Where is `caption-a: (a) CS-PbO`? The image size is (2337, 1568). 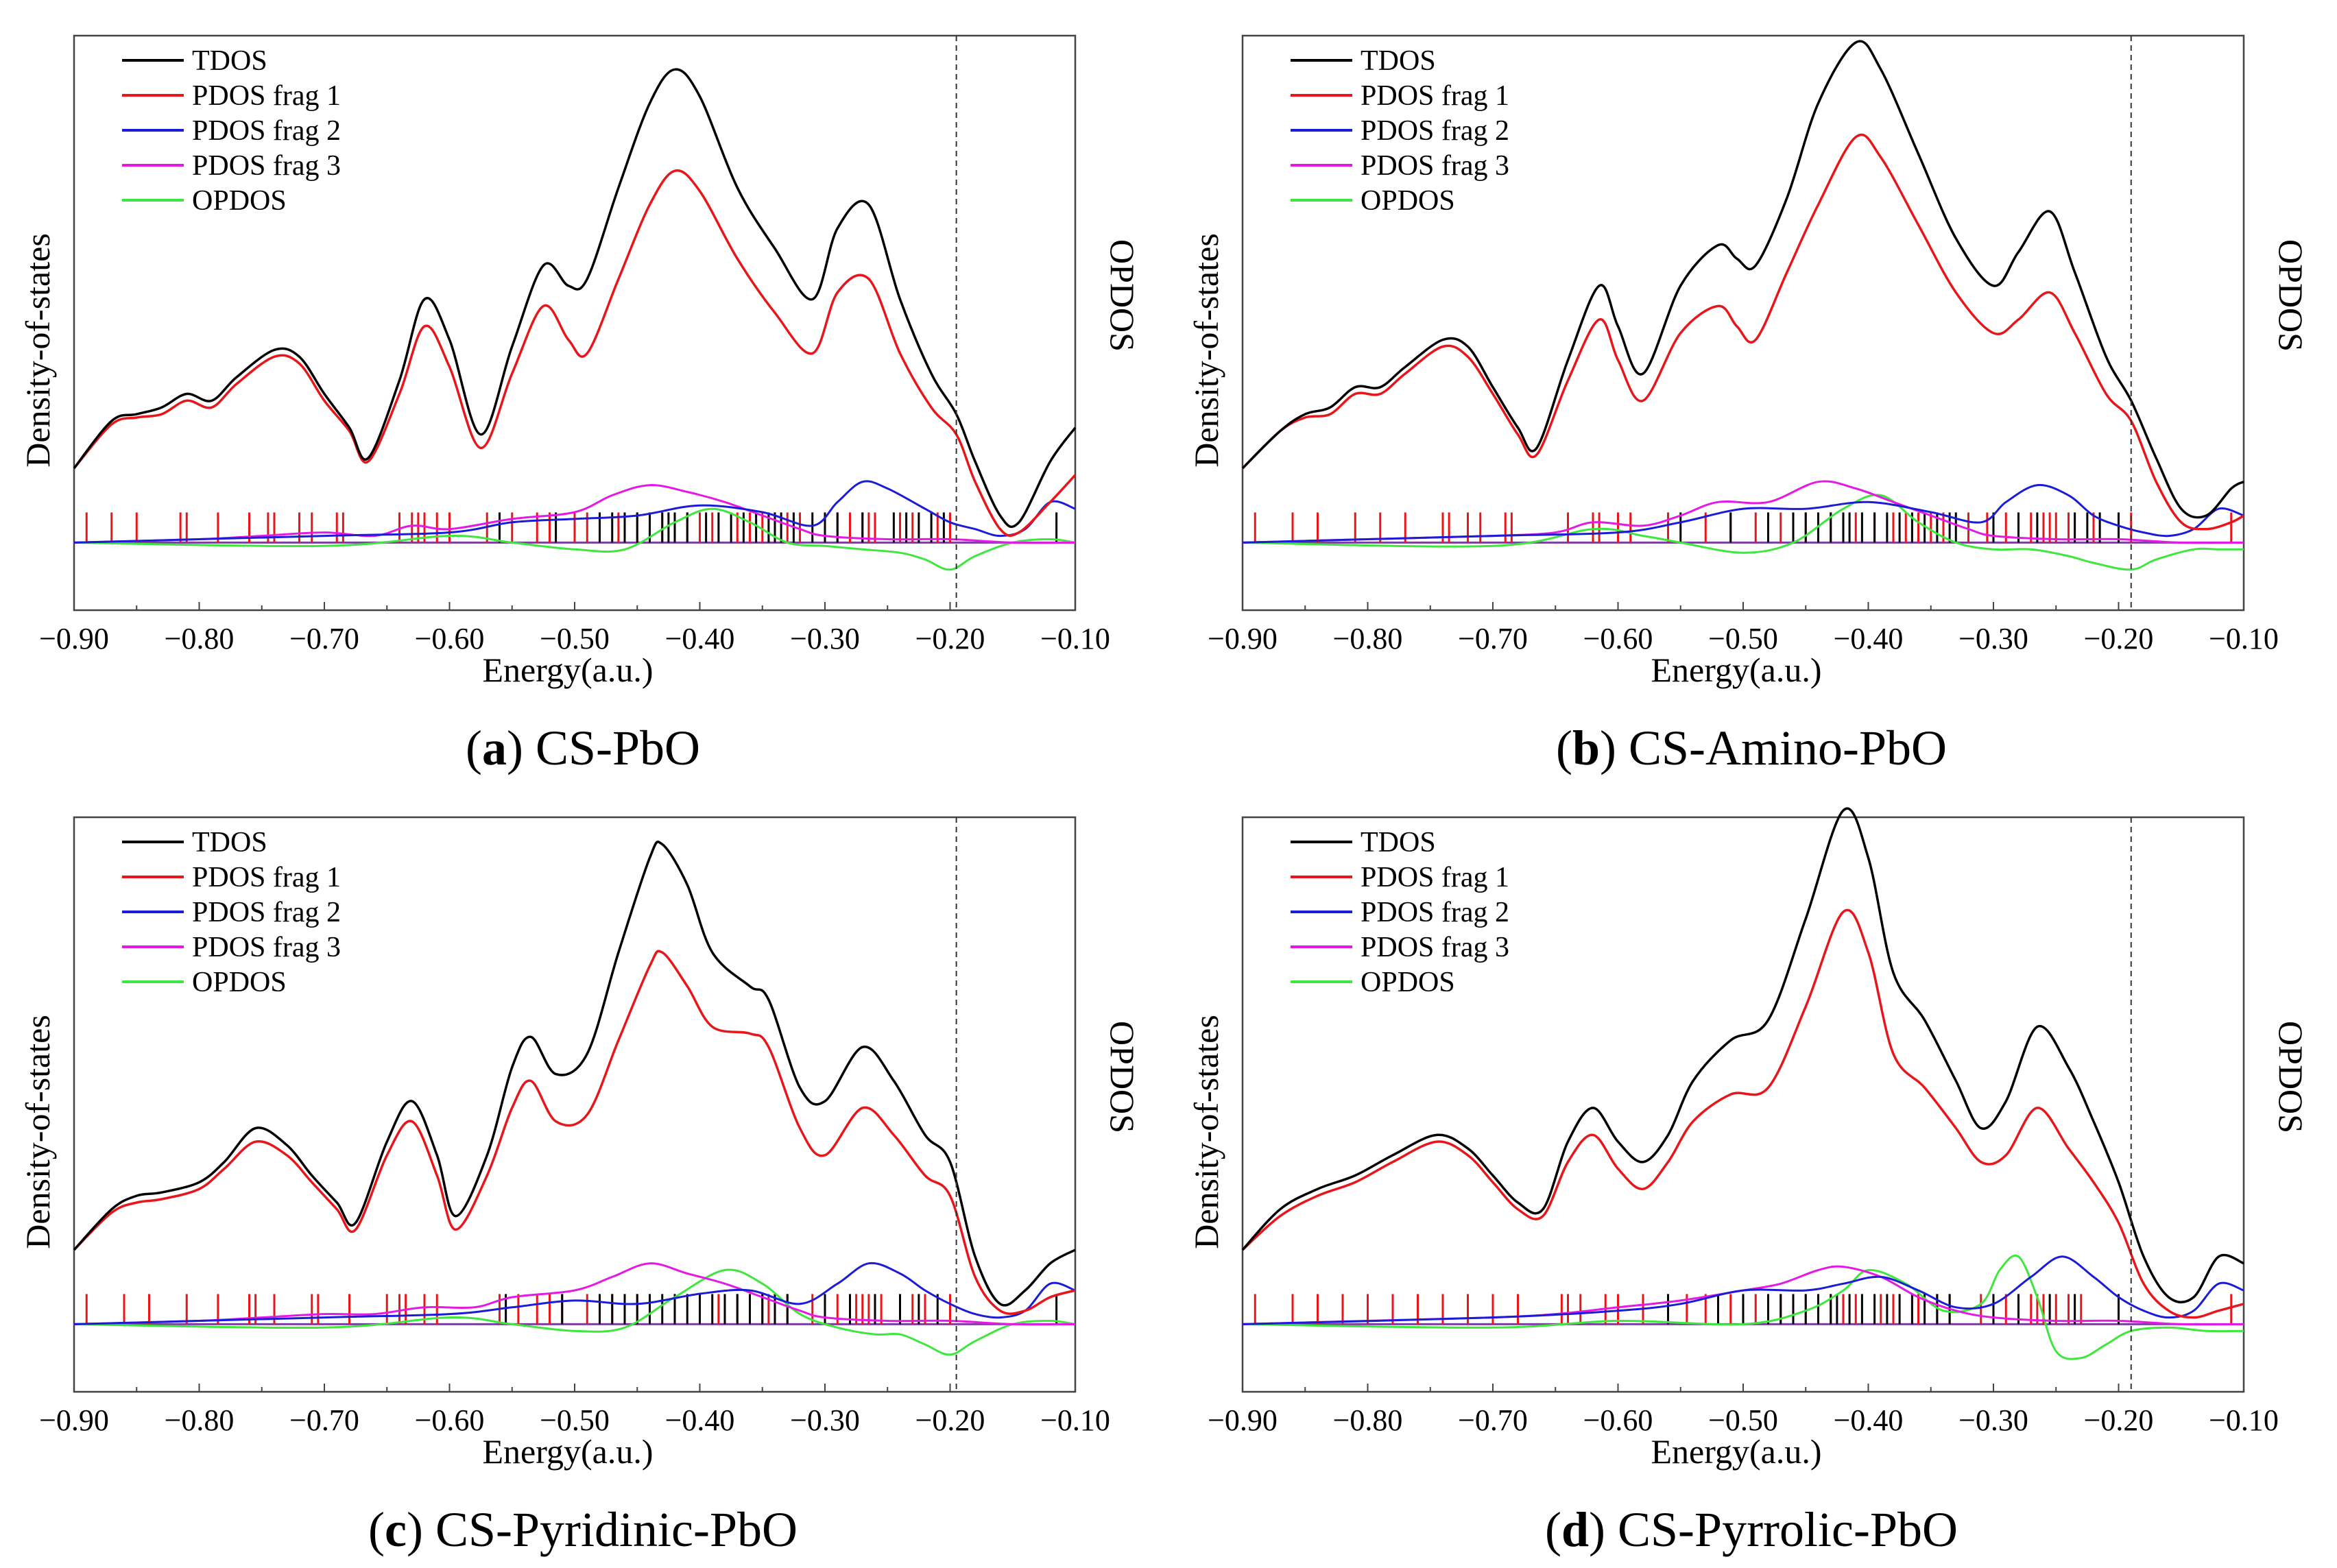
caption-a: (a) CS-PbO is located at coordinates (583, 748).